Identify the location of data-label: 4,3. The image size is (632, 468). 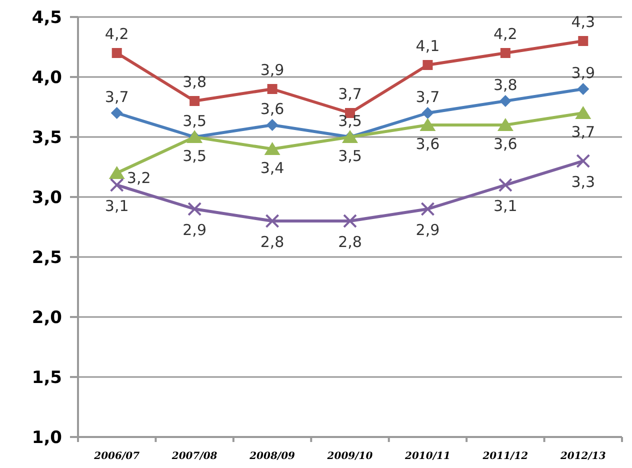
(583, 22).